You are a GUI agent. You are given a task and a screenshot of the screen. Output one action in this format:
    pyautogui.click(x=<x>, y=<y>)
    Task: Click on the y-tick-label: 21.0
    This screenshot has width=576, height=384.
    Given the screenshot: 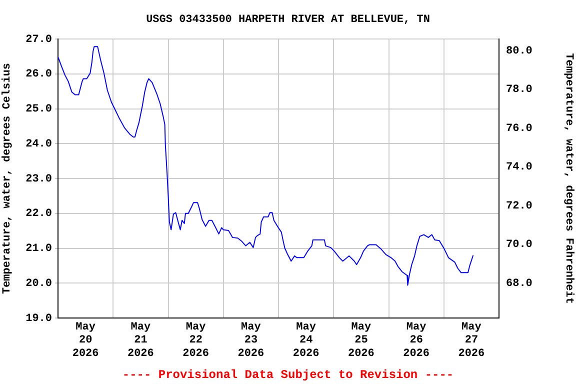 What is the action you would take?
    pyautogui.click(x=39, y=249)
    